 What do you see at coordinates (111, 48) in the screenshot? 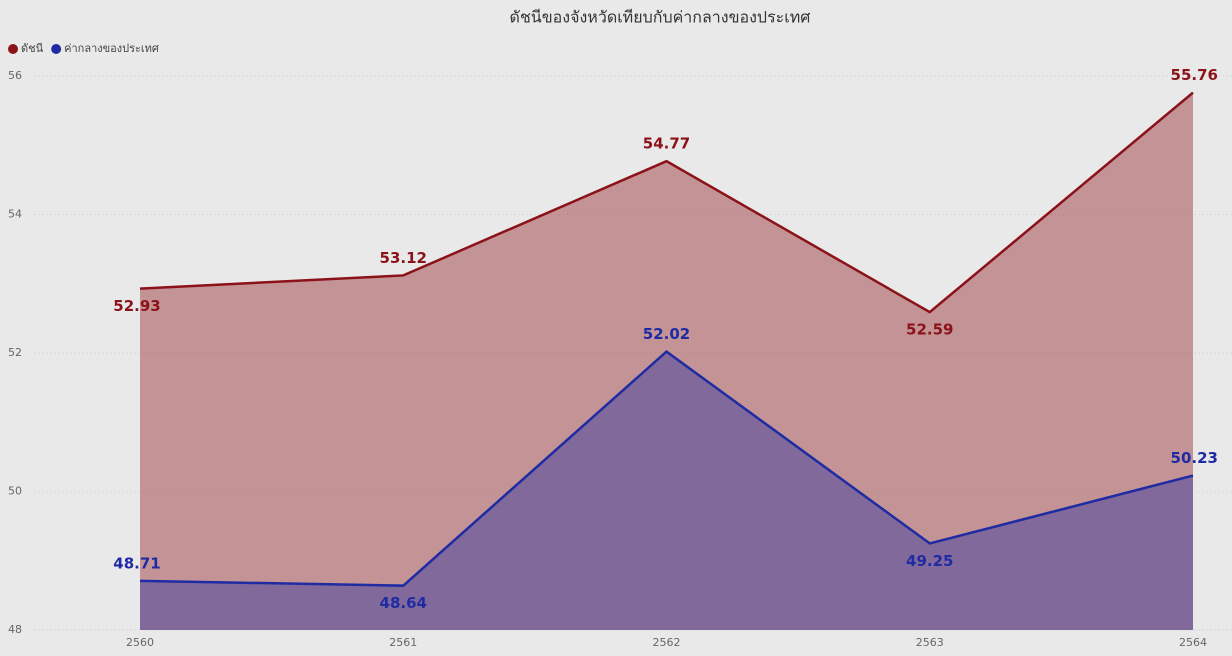
I see `legend-label: ค่ากลางของประเทศ` at bounding box center [111, 48].